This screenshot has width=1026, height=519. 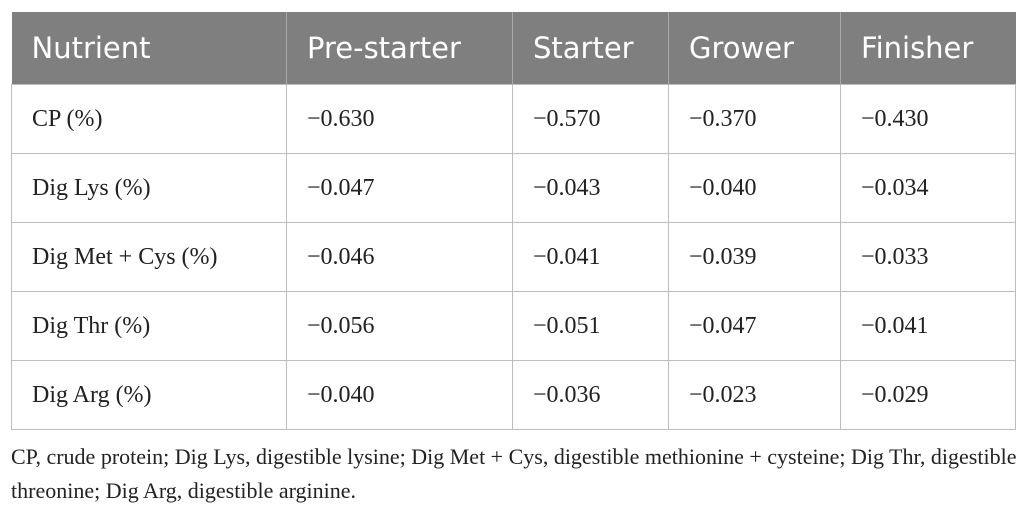 What do you see at coordinates (754, 257) in the screenshot?
I see `cell: −0.039` at bounding box center [754, 257].